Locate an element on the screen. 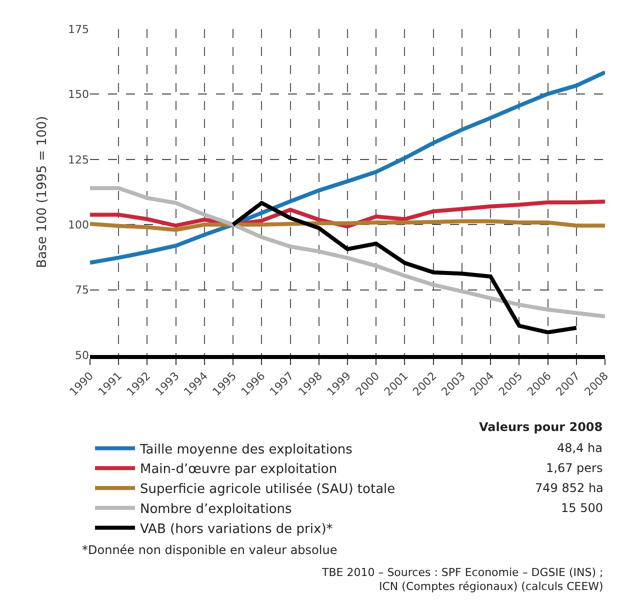 The height and width of the screenshot is (614, 623). legend-label: VAB (hors variations de prix)* is located at coordinates (237, 529).